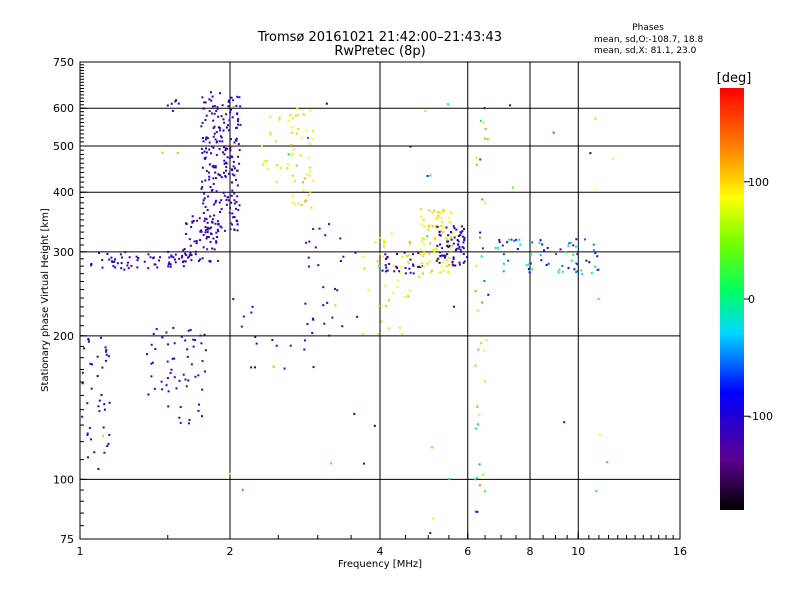 The height and width of the screenshot is (600, 800). Describe the element at coordinates (530, 551) in the screenshot. I see `x-tick-label: 8` at that location.